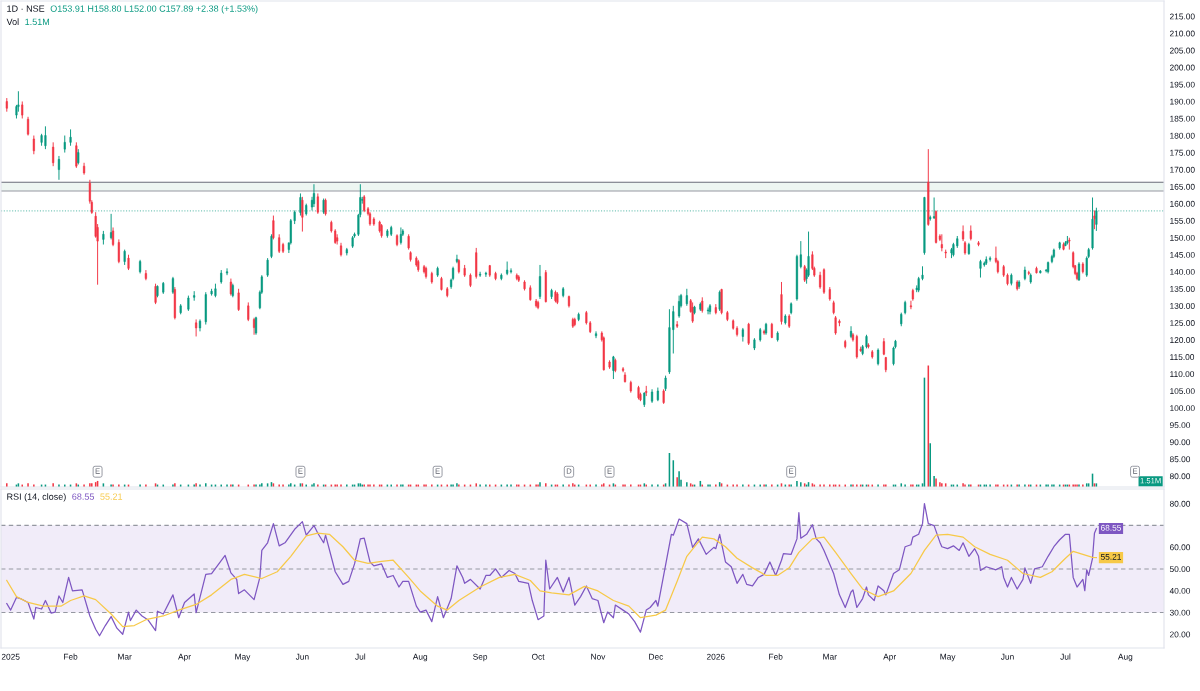 The height and width of the screenshot is (691, 1200). Describe the element at coordinates (1182, 323) in the screenshot. I see `y-tick-label: 125.00` at that location.